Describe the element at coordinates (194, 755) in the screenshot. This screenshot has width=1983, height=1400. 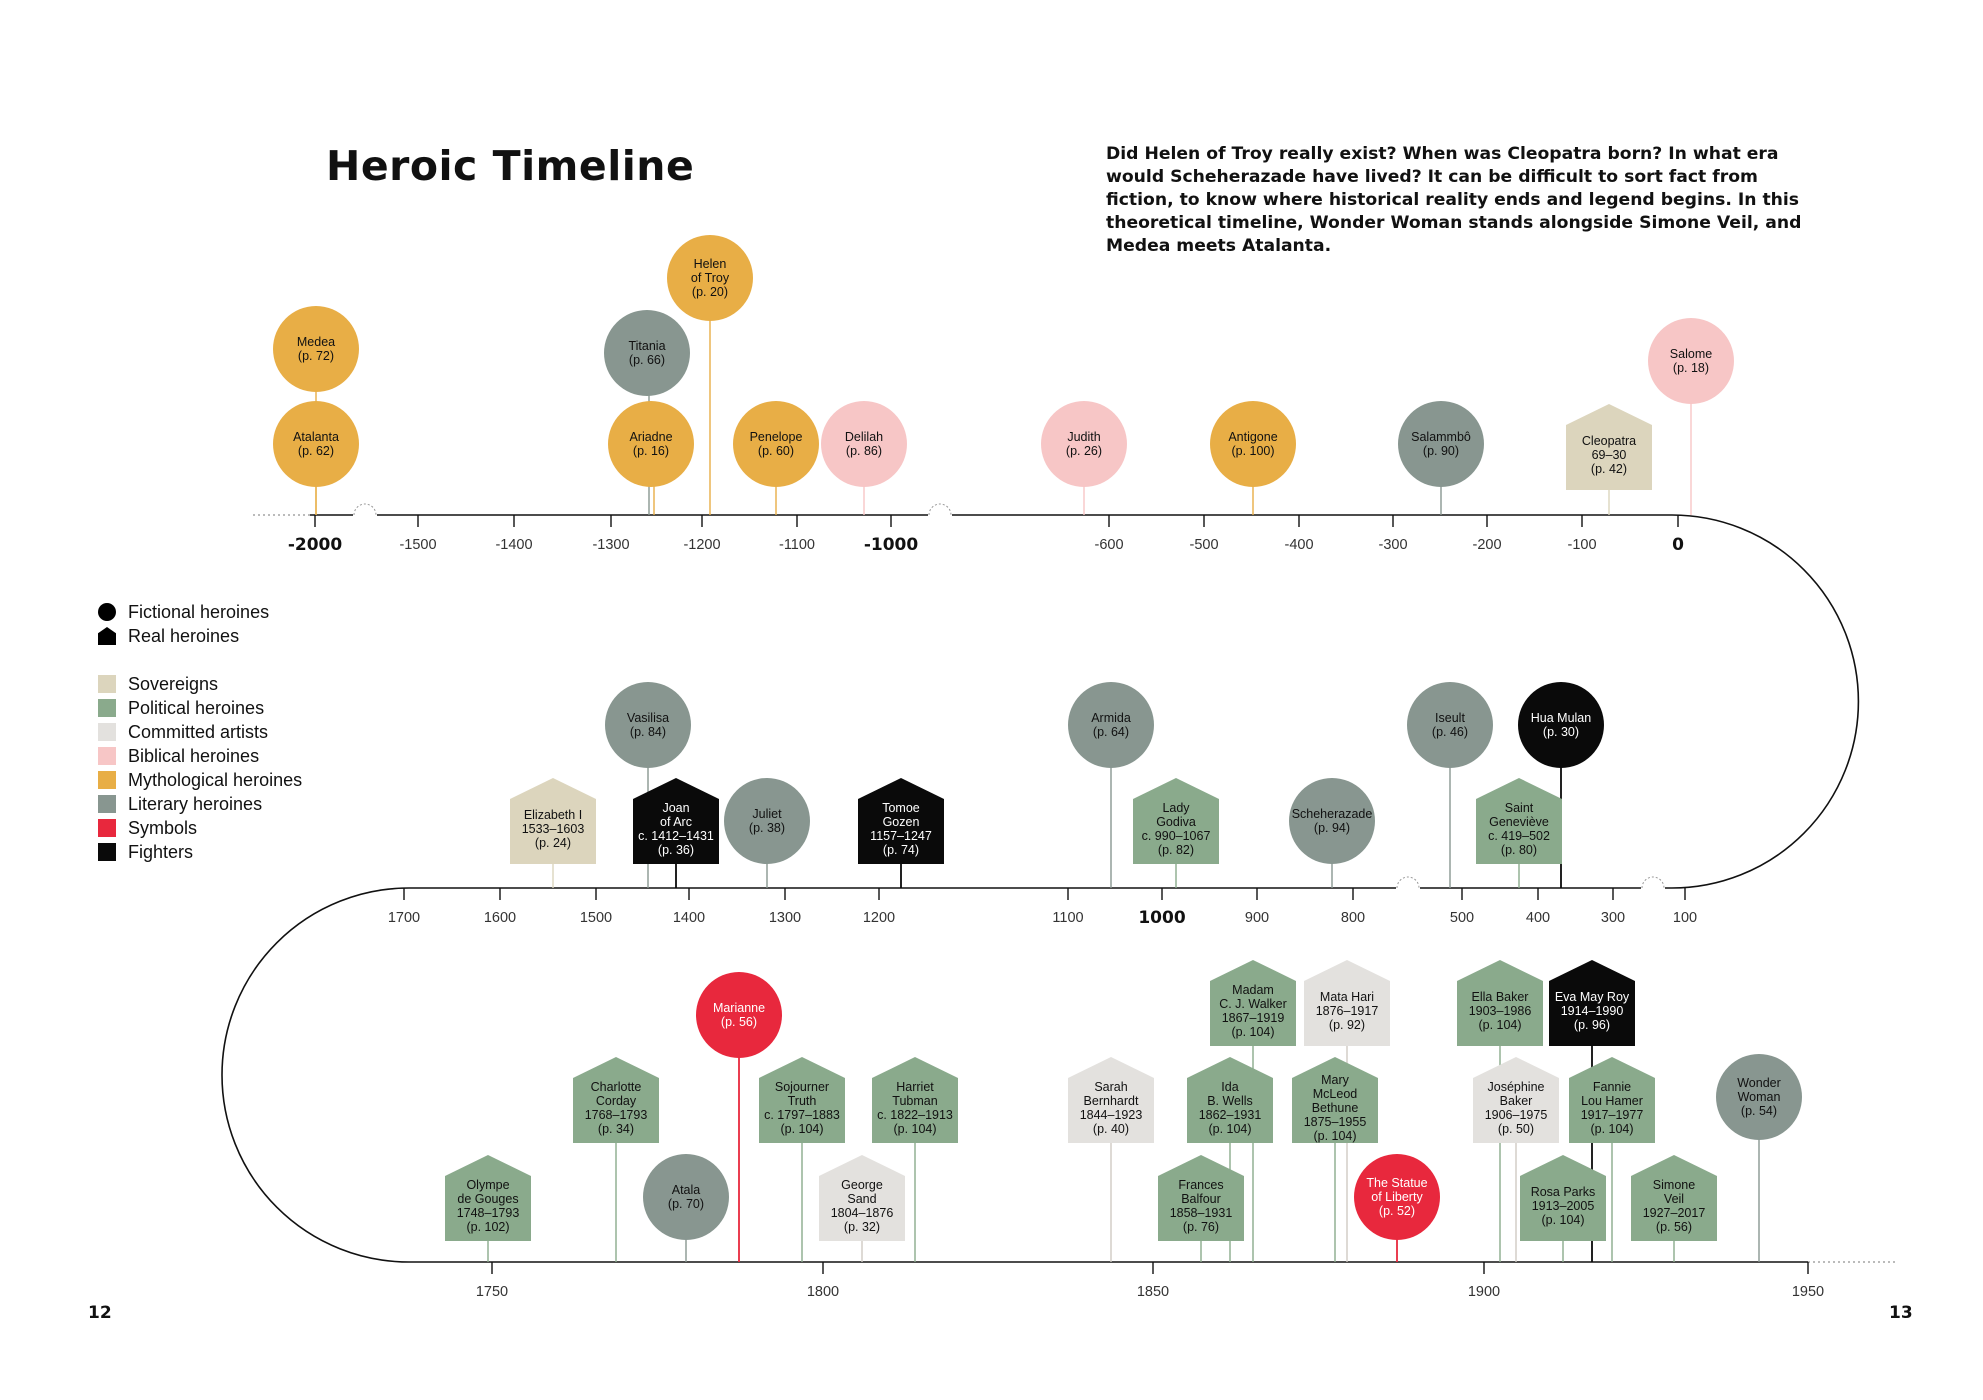
I see `legend-label: Biblical heroines` at that location.